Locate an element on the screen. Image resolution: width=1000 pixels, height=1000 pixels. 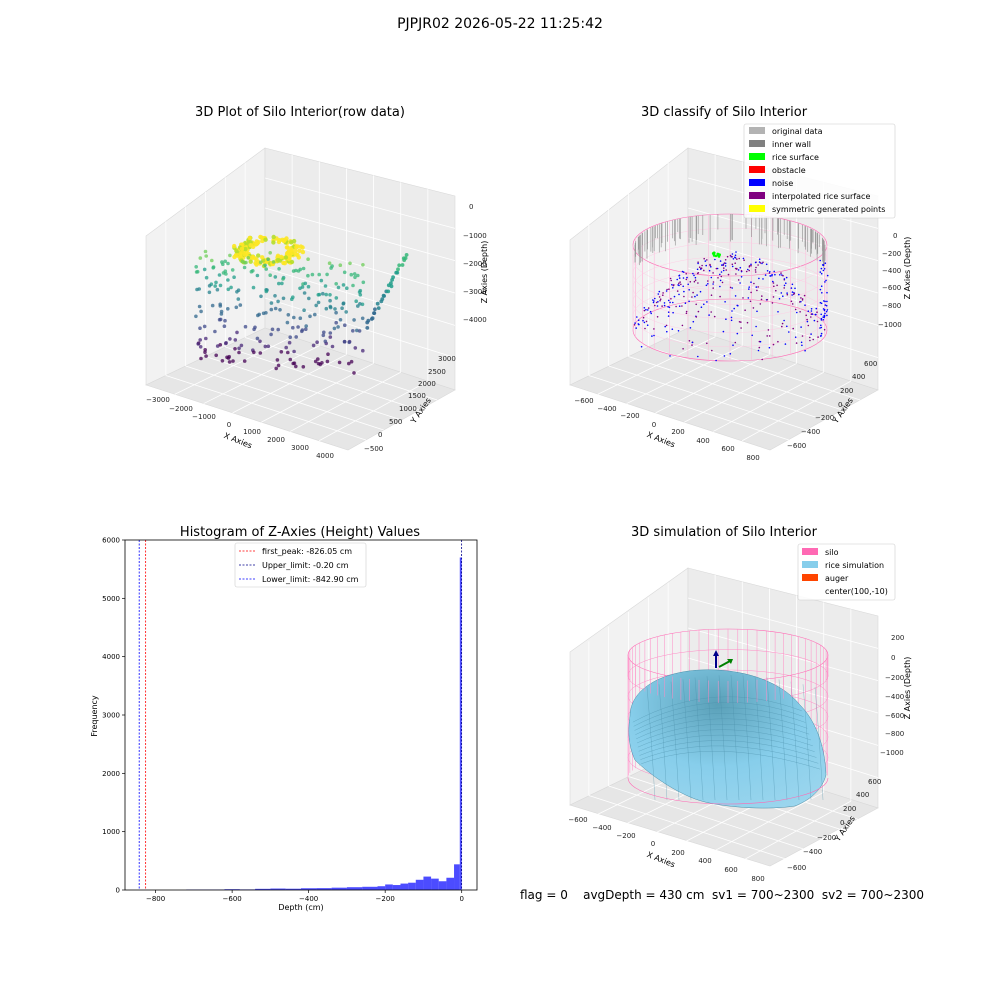
panel2-xtick: −200 is located at coordinates (629, 416).